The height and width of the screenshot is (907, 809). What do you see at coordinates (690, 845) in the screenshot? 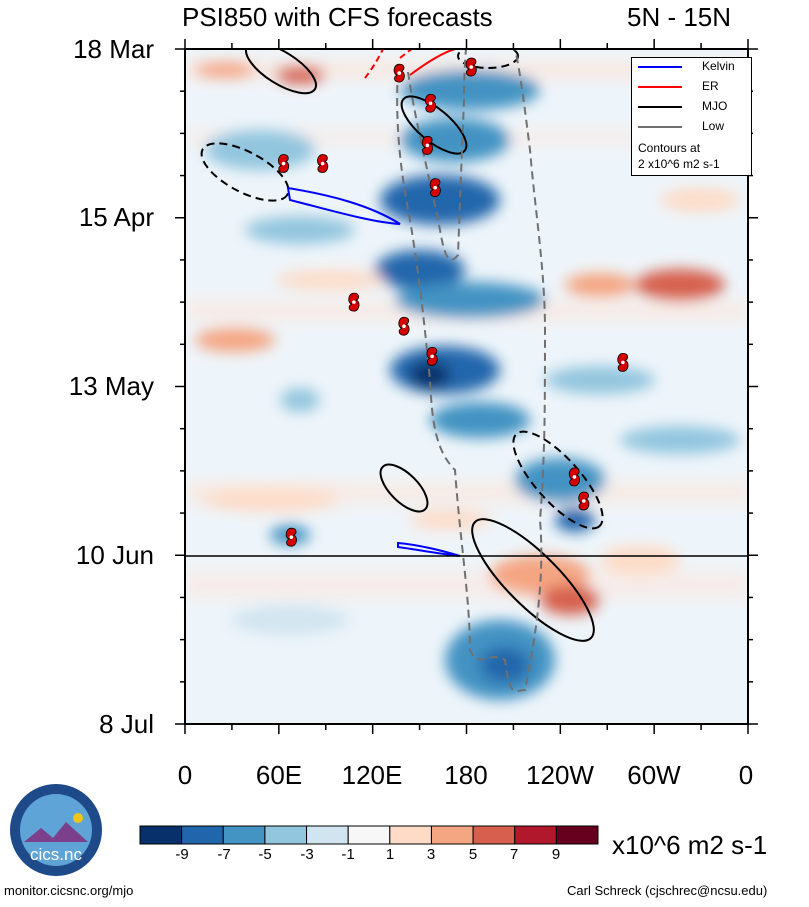
I see `colorbar-units: x10^6 m2 s-1` at bounding box center [690, 845].